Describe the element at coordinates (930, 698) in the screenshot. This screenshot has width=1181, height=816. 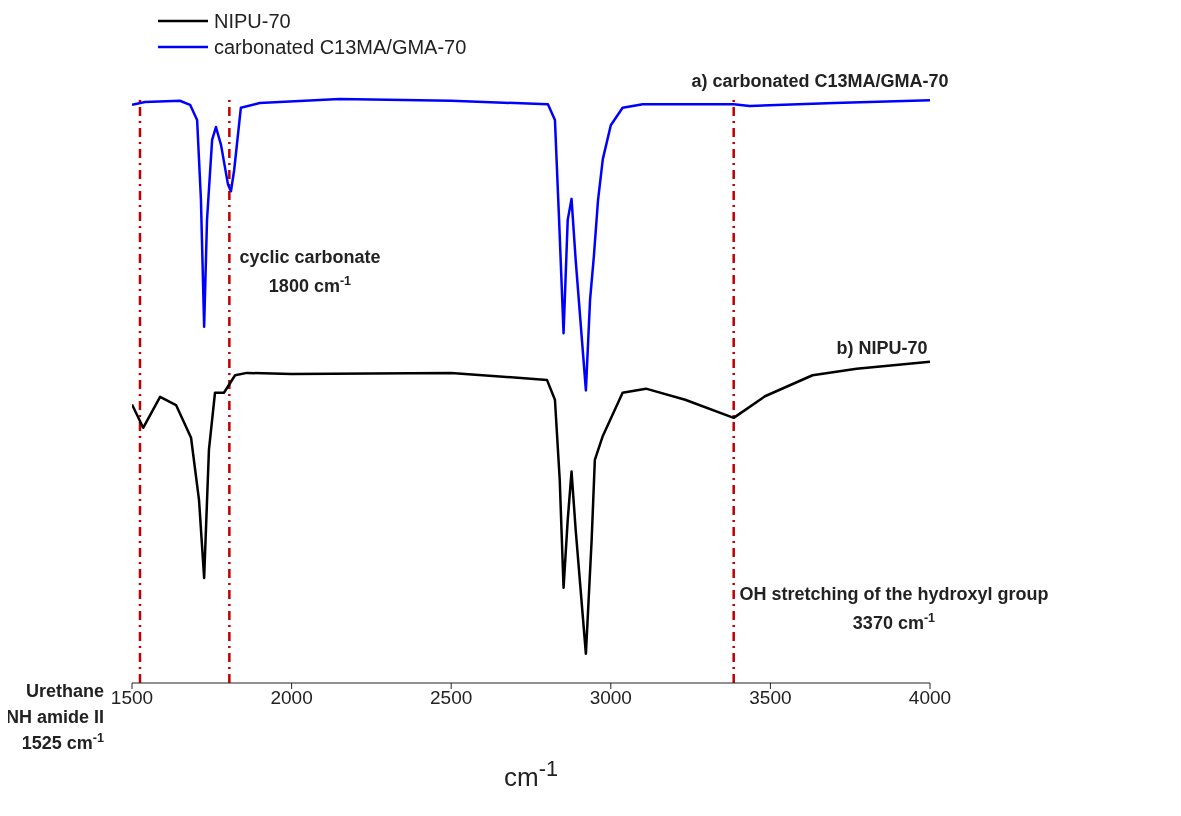
I see `x-tick-label: 4000` at that location.